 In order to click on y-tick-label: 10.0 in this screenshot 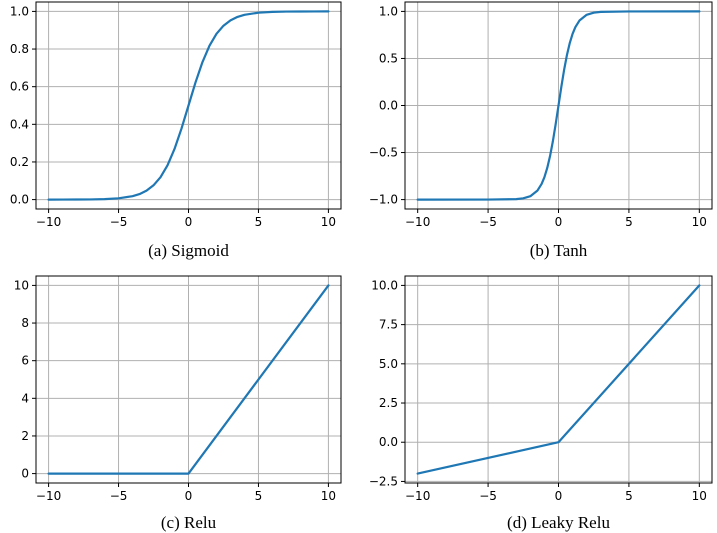, I will do `click(384, 285)`.